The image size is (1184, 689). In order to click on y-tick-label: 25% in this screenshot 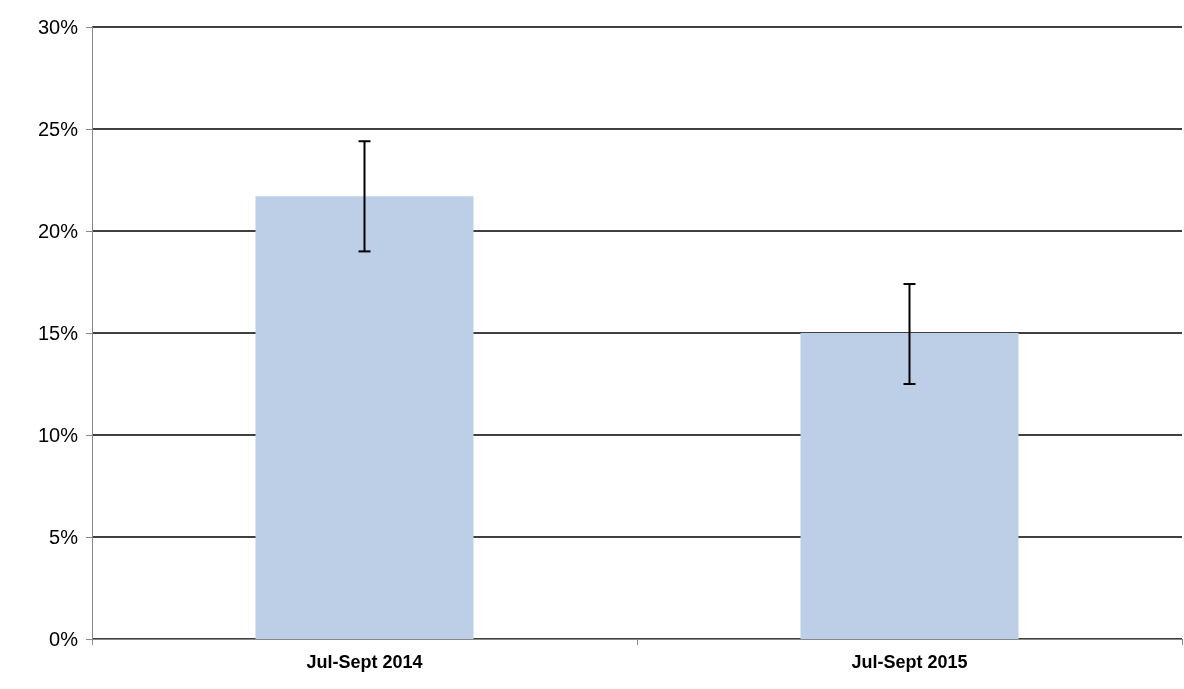, I will do `click(58, 129)`.